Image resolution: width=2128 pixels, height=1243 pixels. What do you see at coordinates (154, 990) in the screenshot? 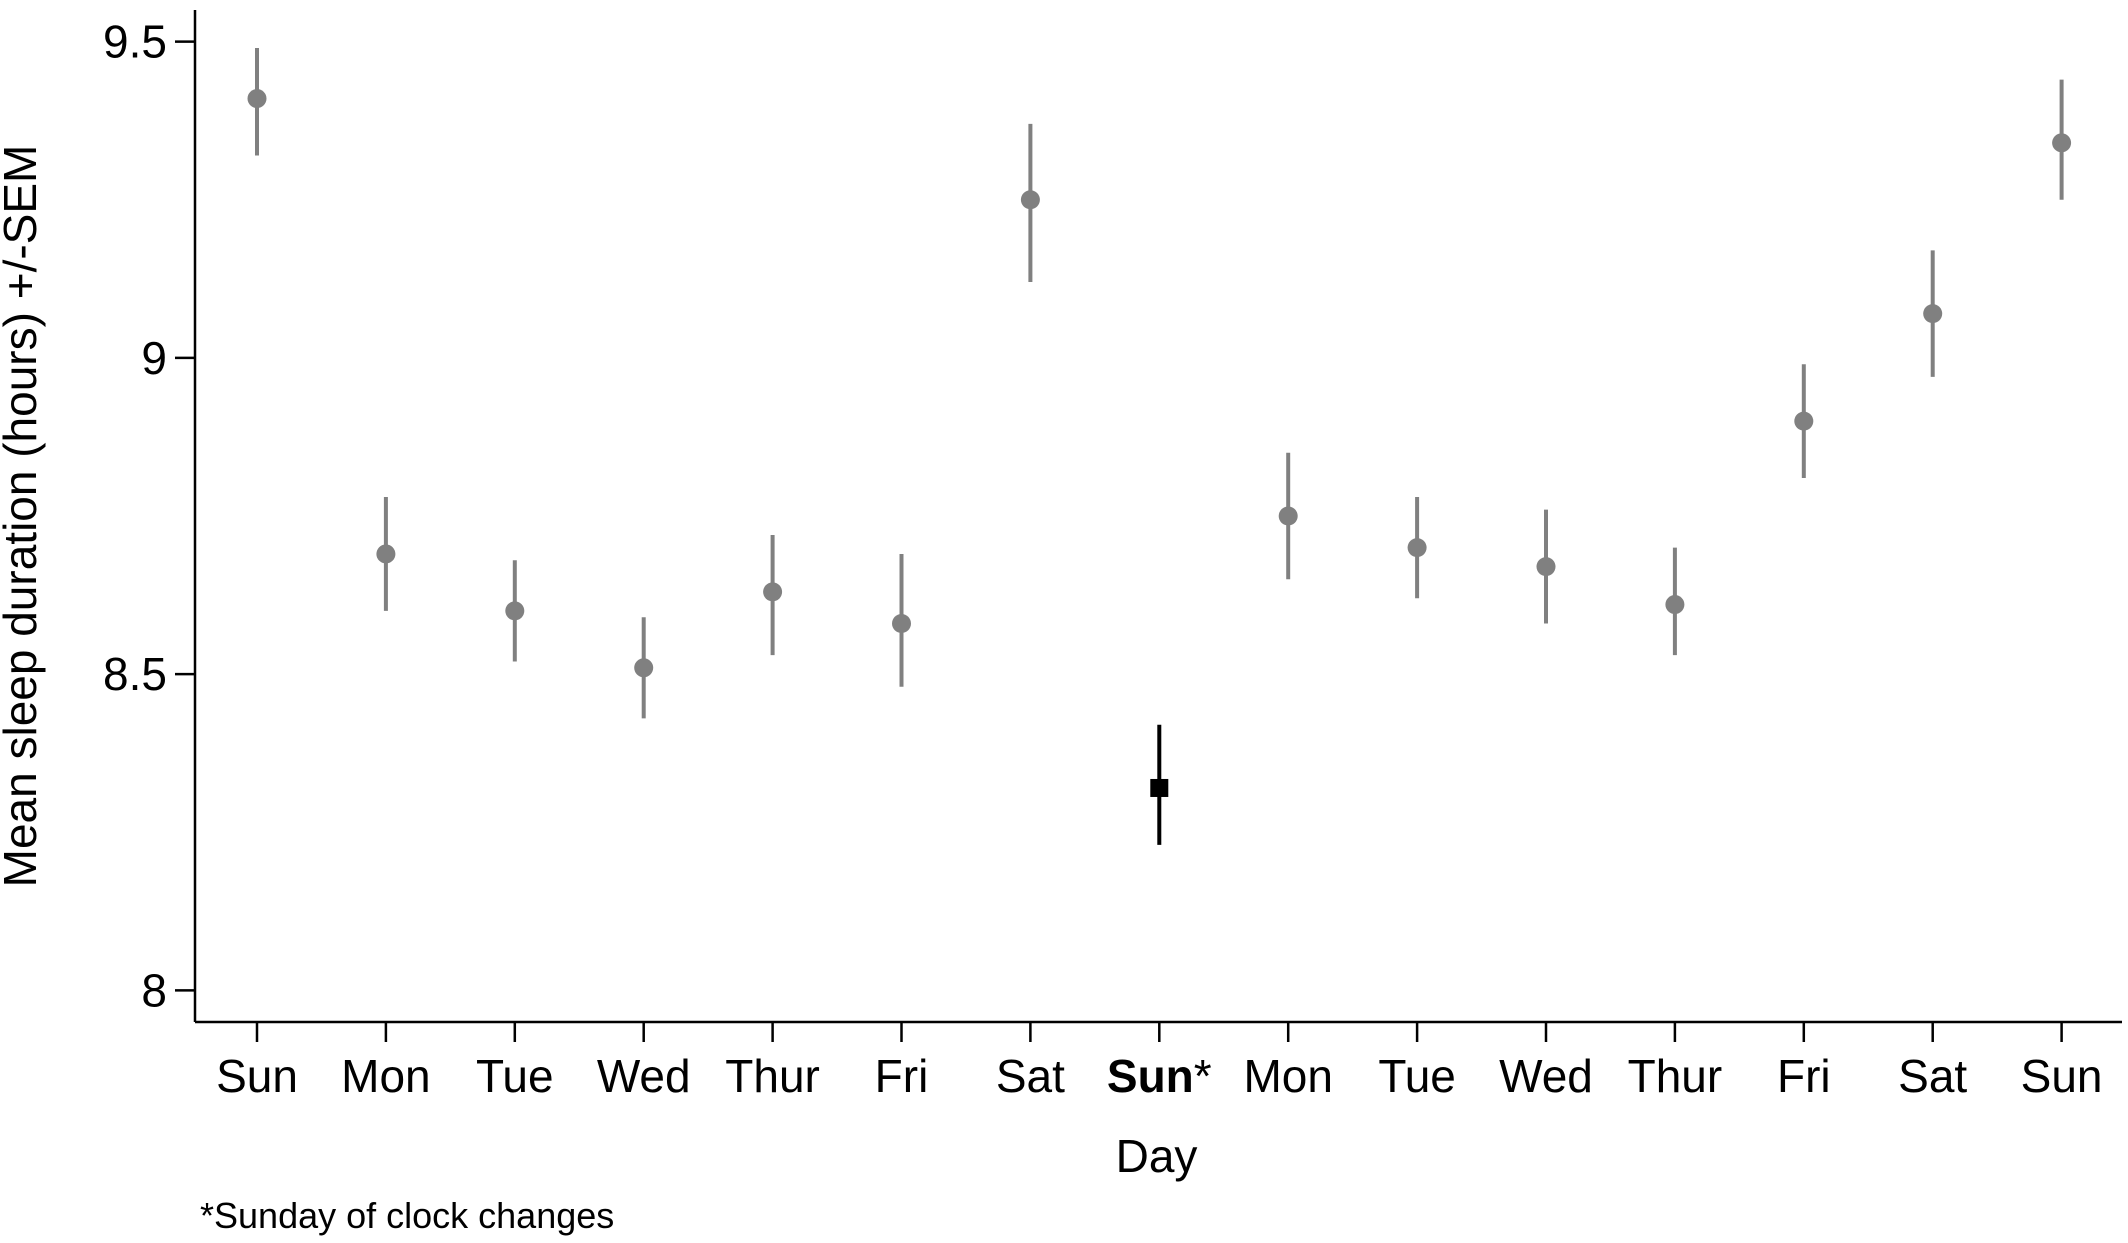
I see `y-tick-label: 8` at bounding box center [154, 990].